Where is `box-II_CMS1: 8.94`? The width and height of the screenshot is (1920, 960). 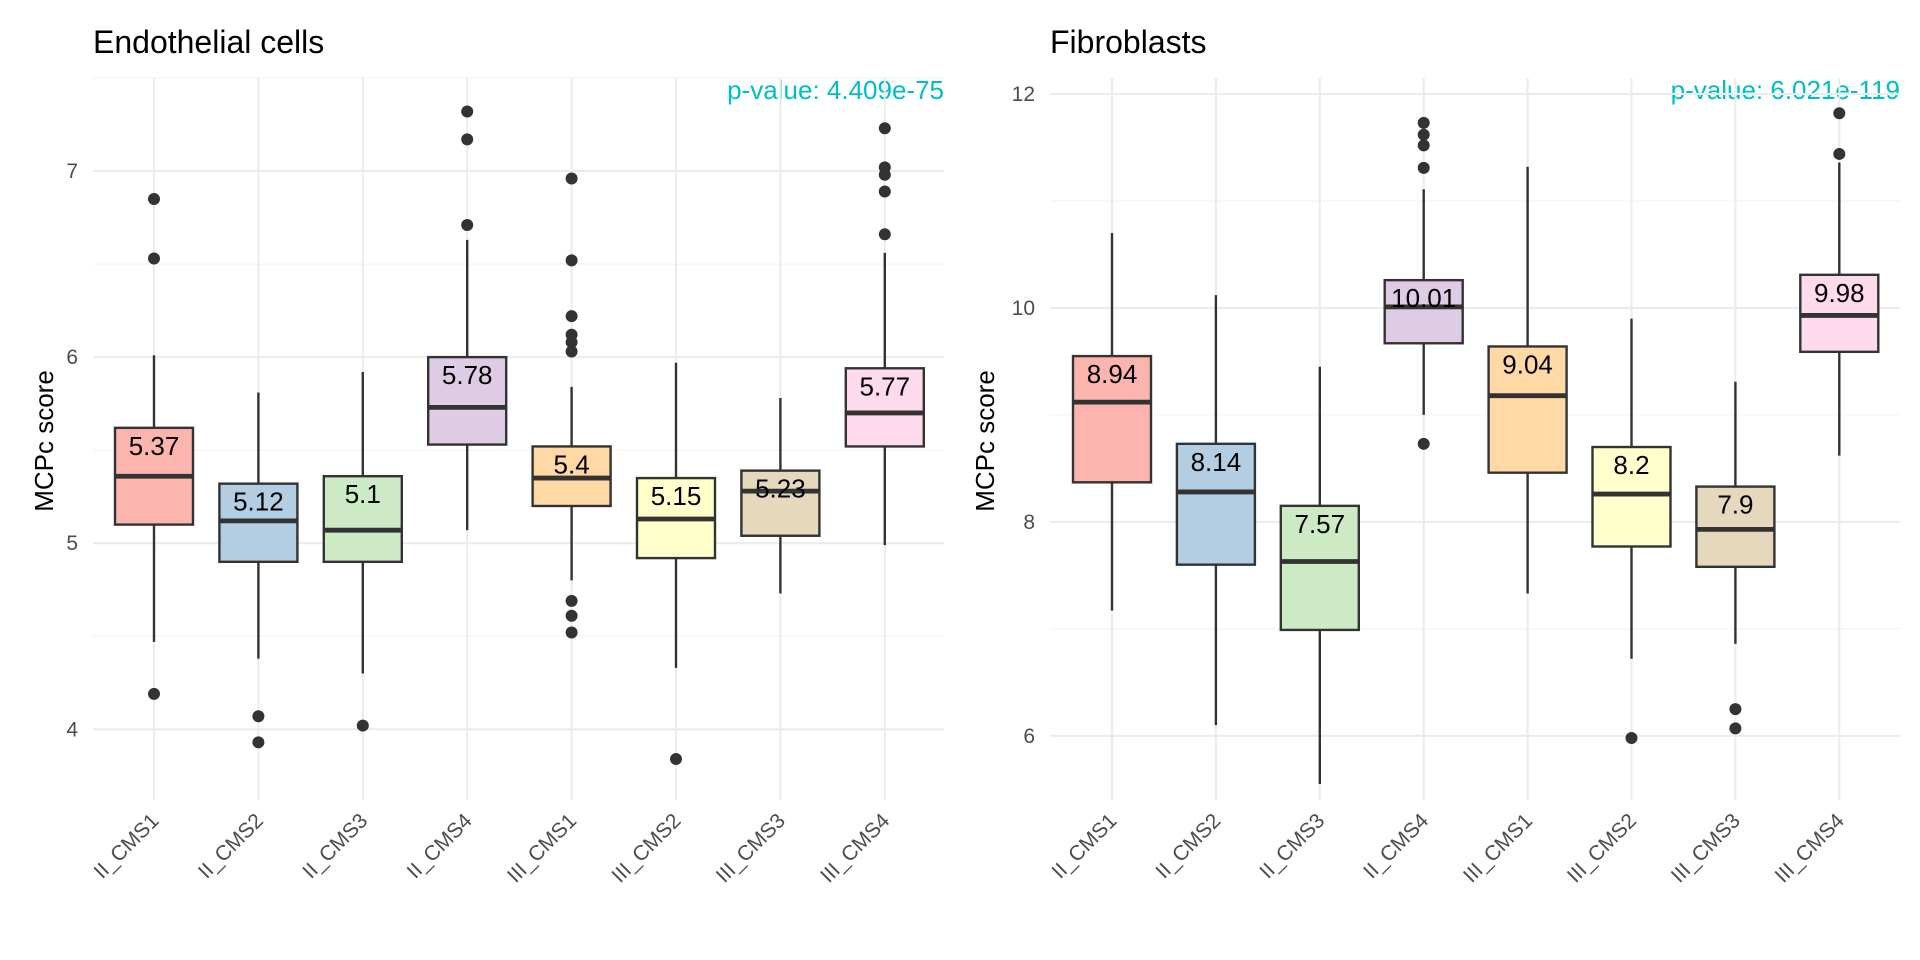 box-II_CMS1: 8.94 is located at coordinates (1112, 422).